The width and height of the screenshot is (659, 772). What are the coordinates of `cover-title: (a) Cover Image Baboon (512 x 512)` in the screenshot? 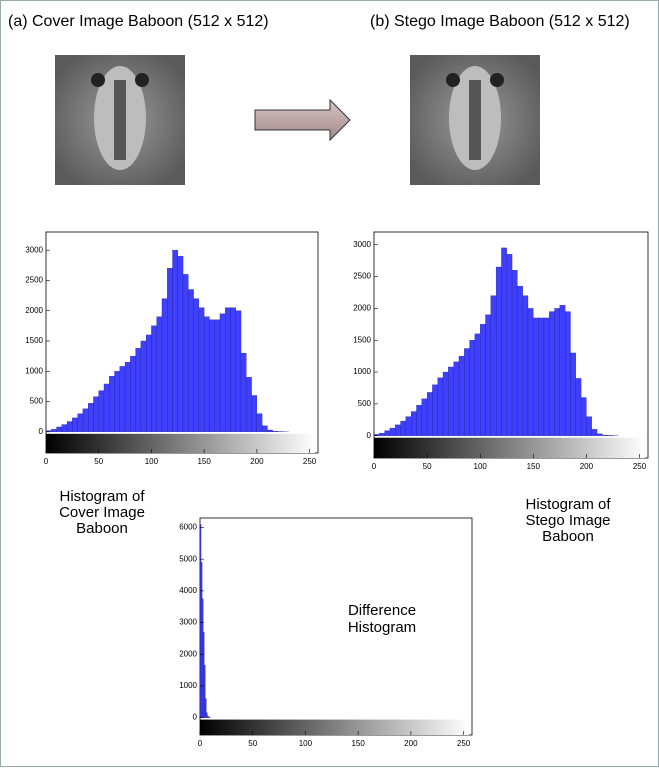 It's located at (138, 21).